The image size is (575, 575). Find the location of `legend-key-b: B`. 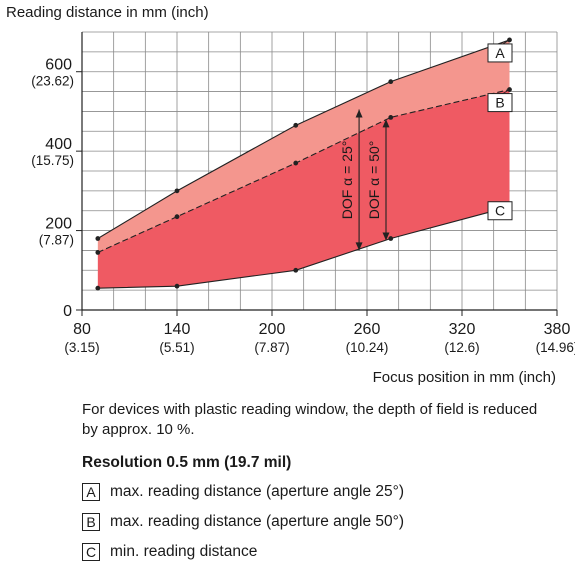

legend-key-b: B is located at coordinates (91, 522).